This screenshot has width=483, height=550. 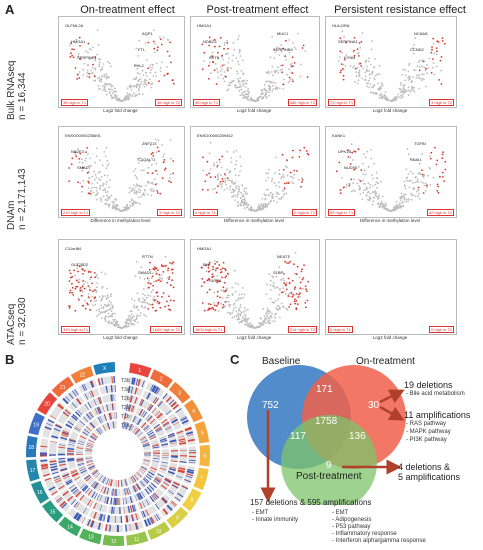 I want to click on chromosome-label: 19, so click(x=36, y=425).